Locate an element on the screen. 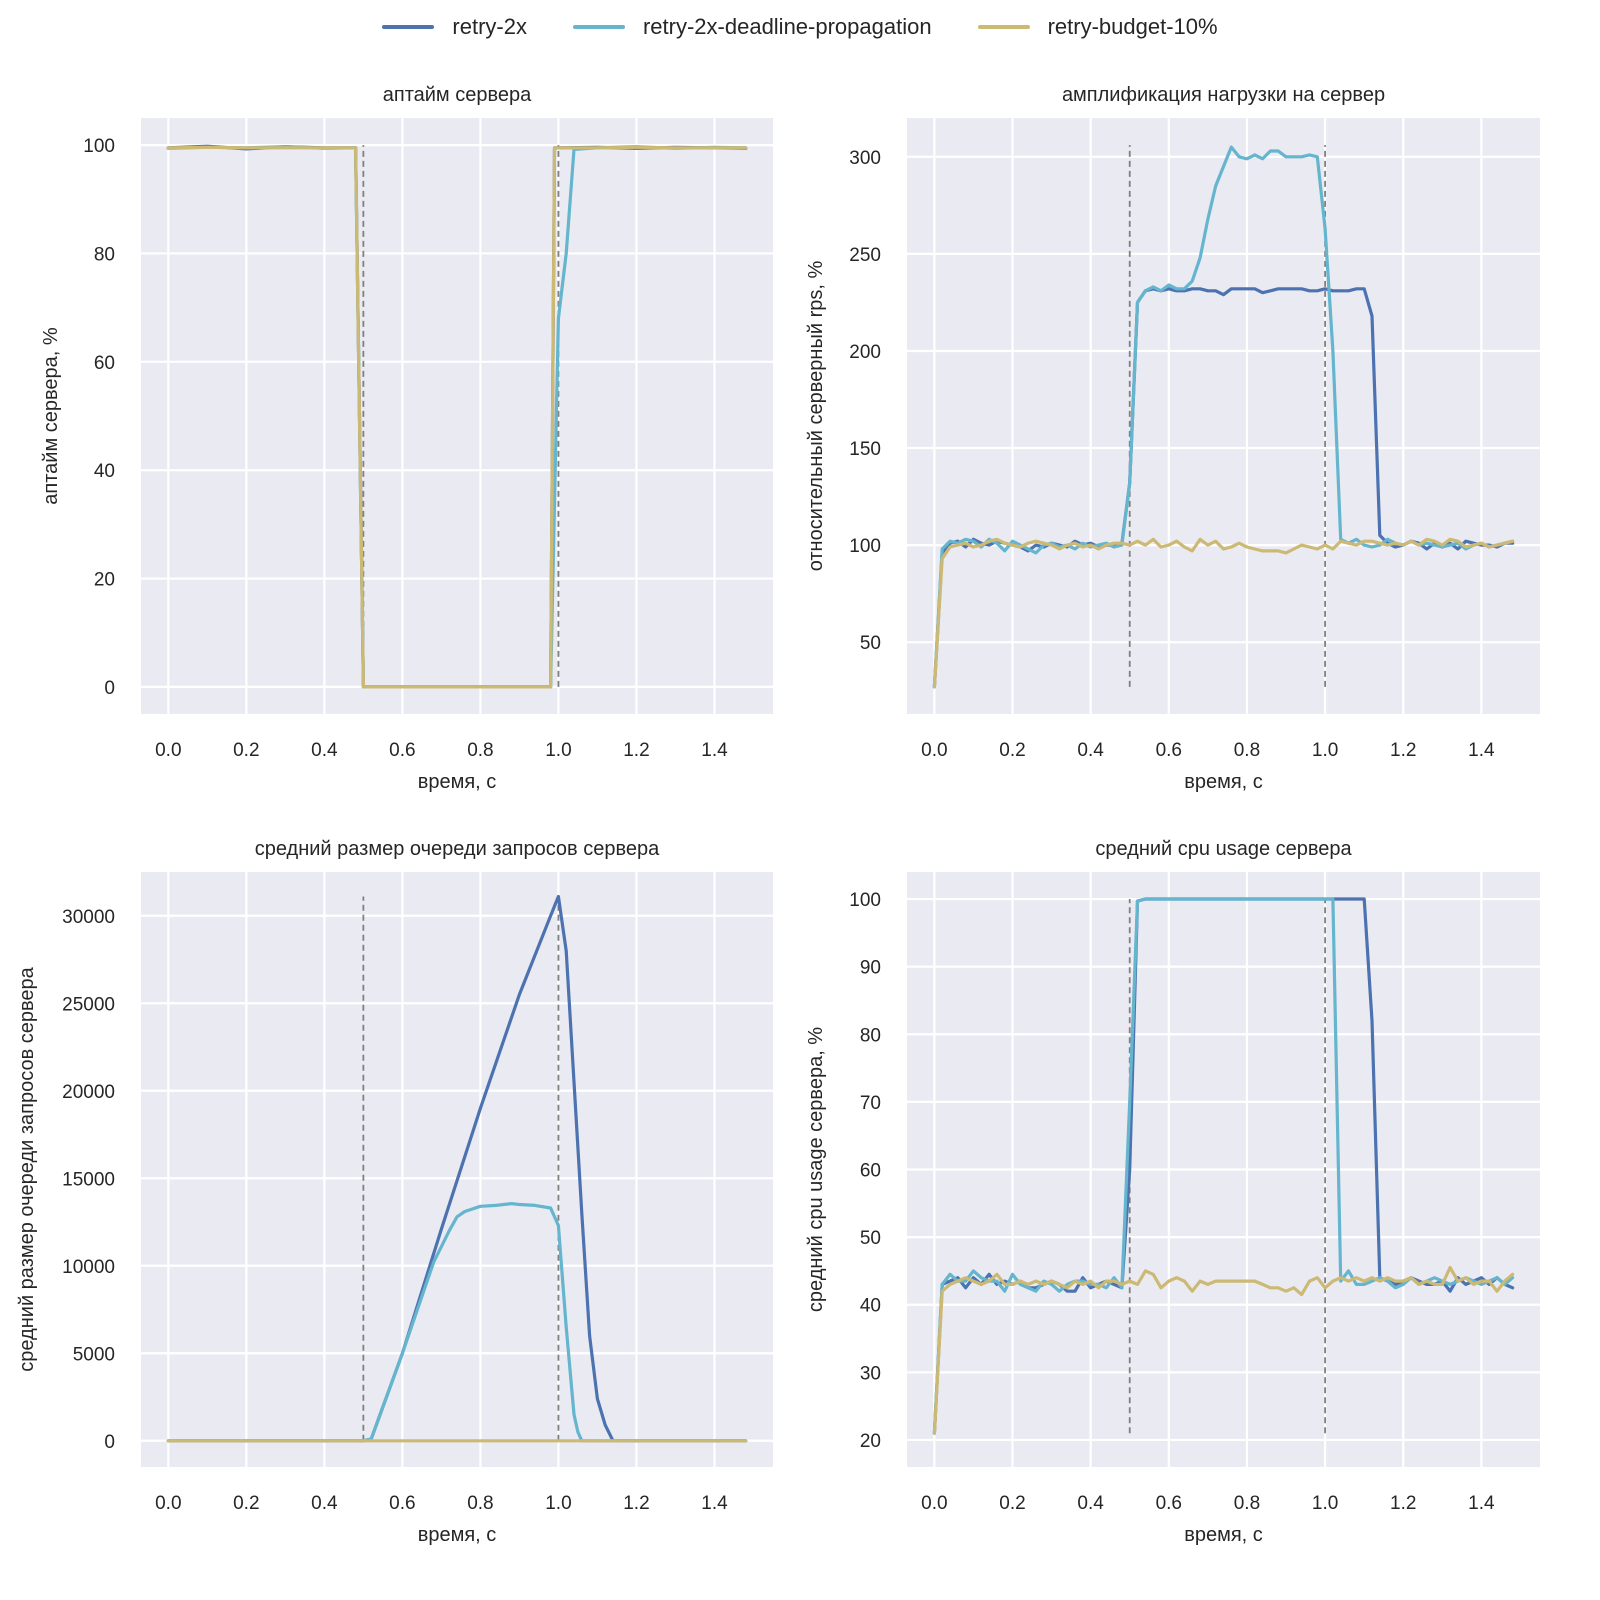 The height and width of the screenshot is (1600, 1600). subplot-title: амплификация нагрузки на сервер is located at coordinates (1223, 95).